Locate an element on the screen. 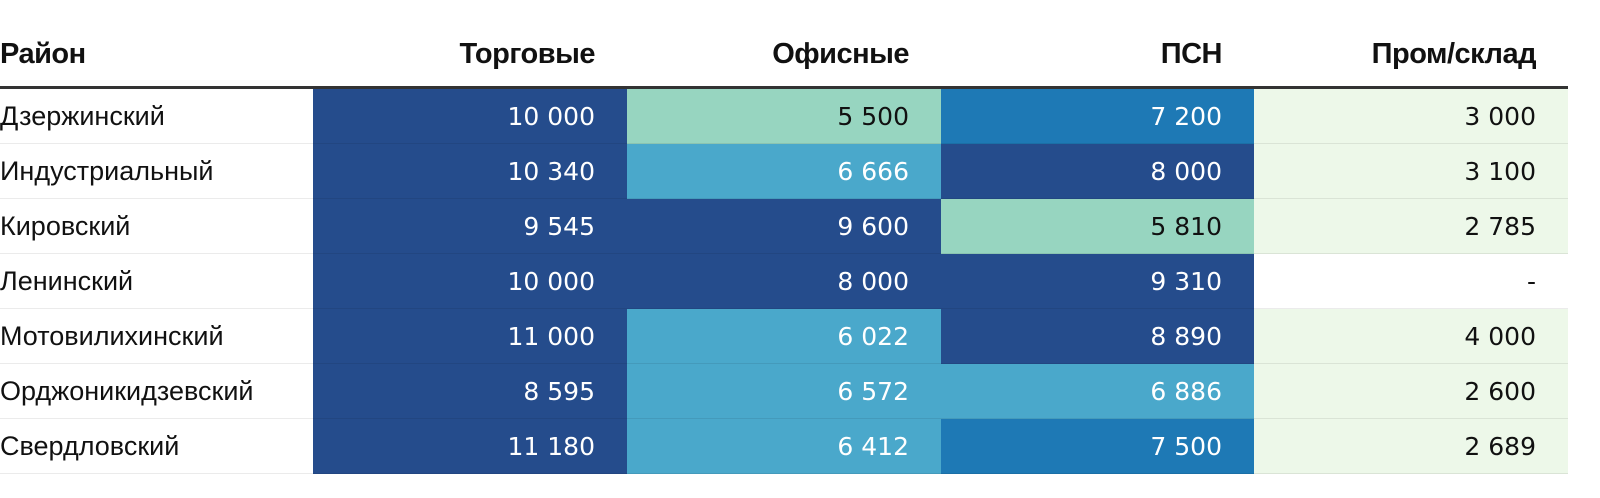 This screenshot has height=498, width=1600. heatmap-cell: 8 890 is located at coordinates (1097, 336).